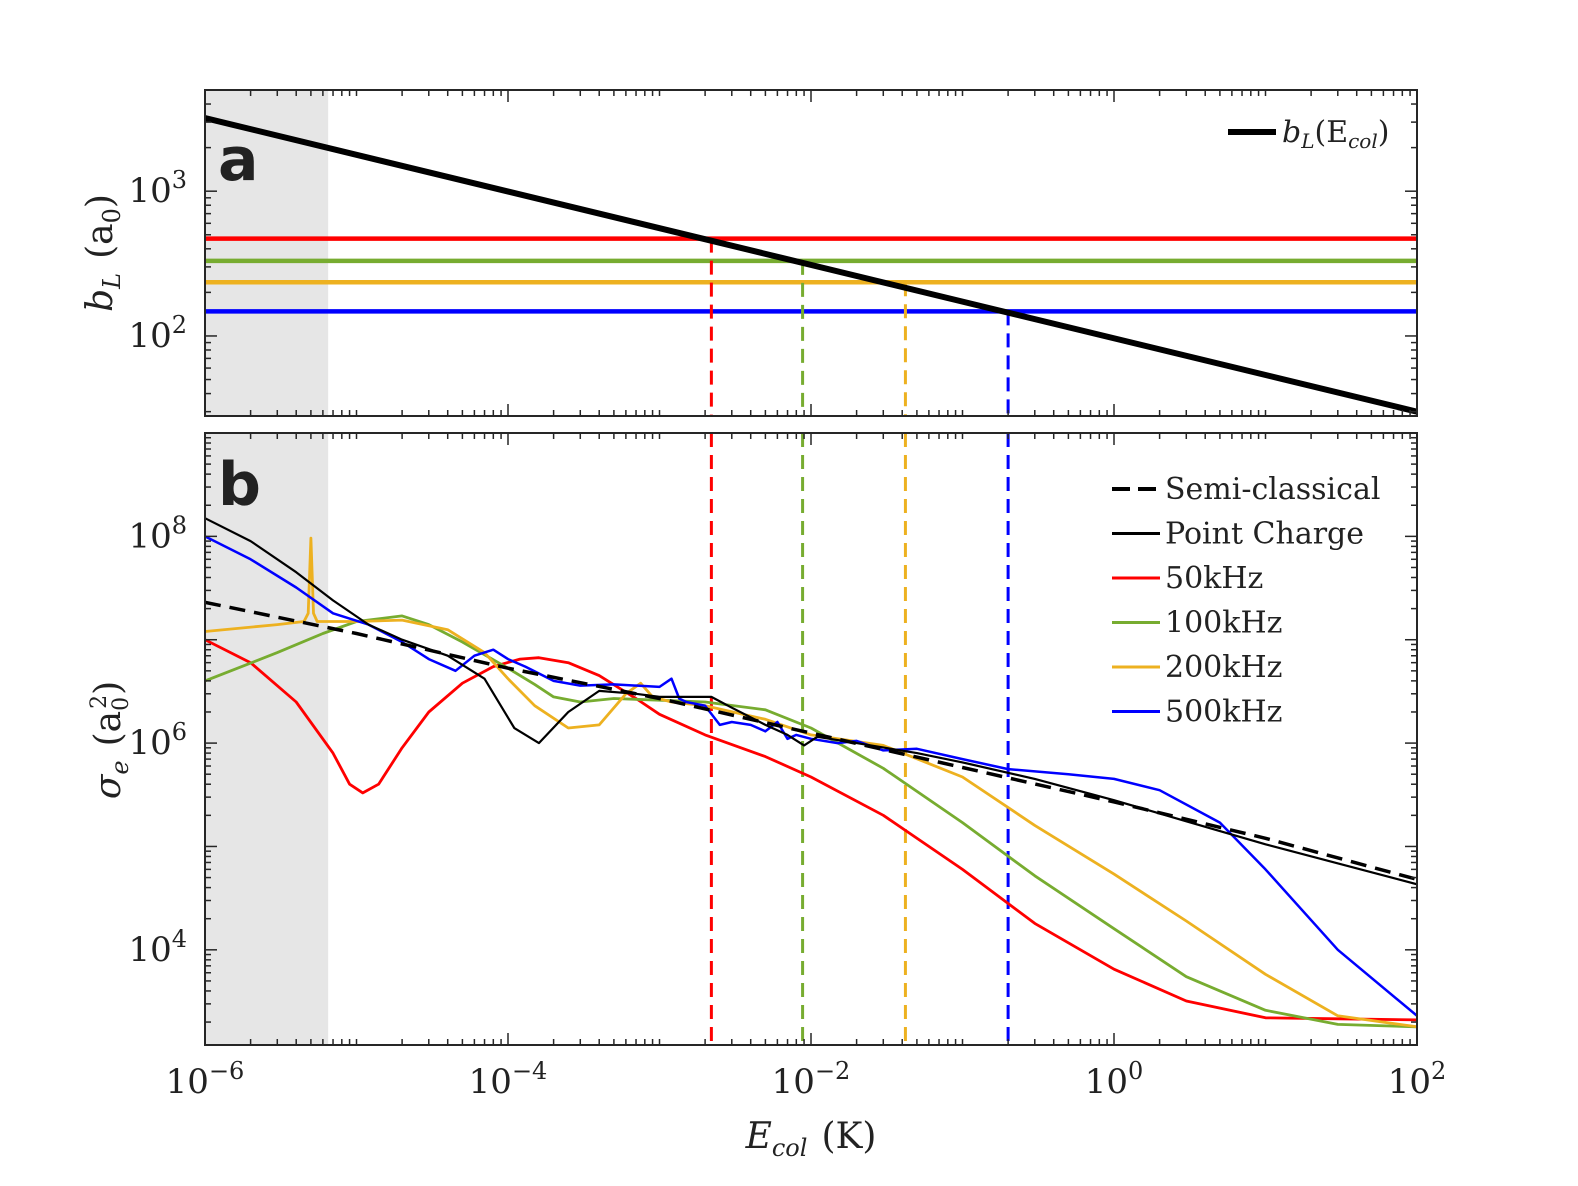  Describe the element at coordinates (1135, 1071) in the screenshot. I see `b-x-tick-label-exp: 0` at that location.